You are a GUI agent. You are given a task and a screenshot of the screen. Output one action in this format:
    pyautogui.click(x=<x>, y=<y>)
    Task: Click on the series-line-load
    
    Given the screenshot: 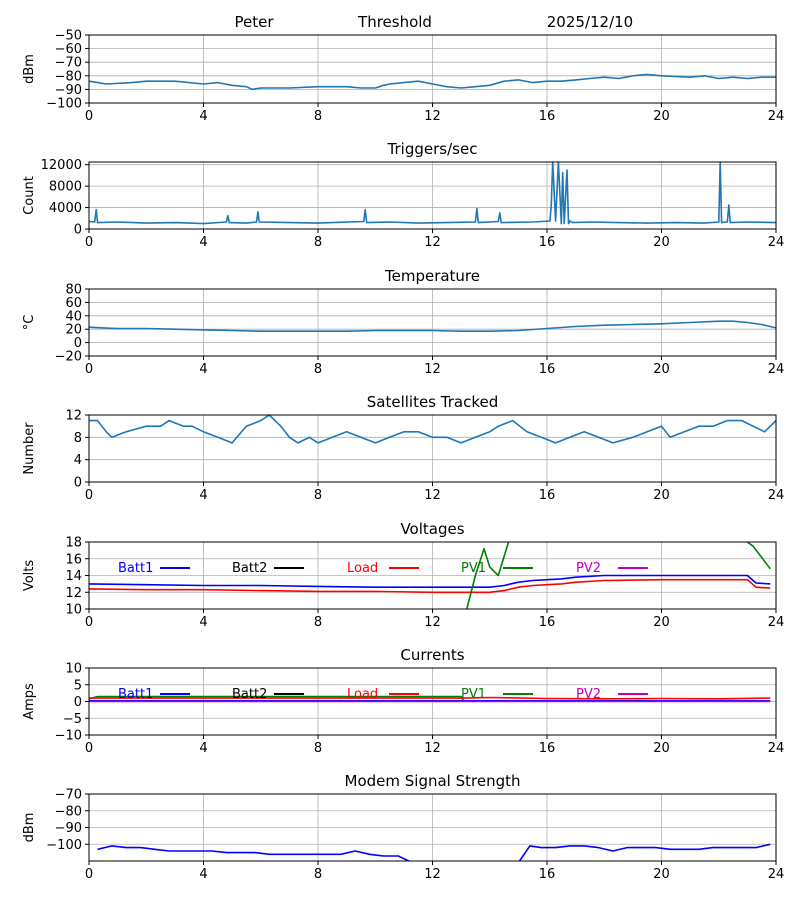 What is the action you would take?
    pyautogui.click(x=430, y=586)
    